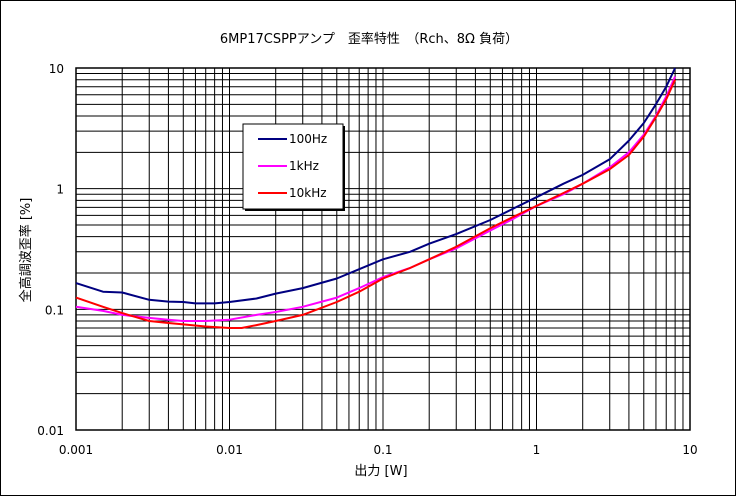  What do you see at coordinates (308, 193) in the screenshot?
I see `legend-label: 10kHz` at bounding box center [308, 193].